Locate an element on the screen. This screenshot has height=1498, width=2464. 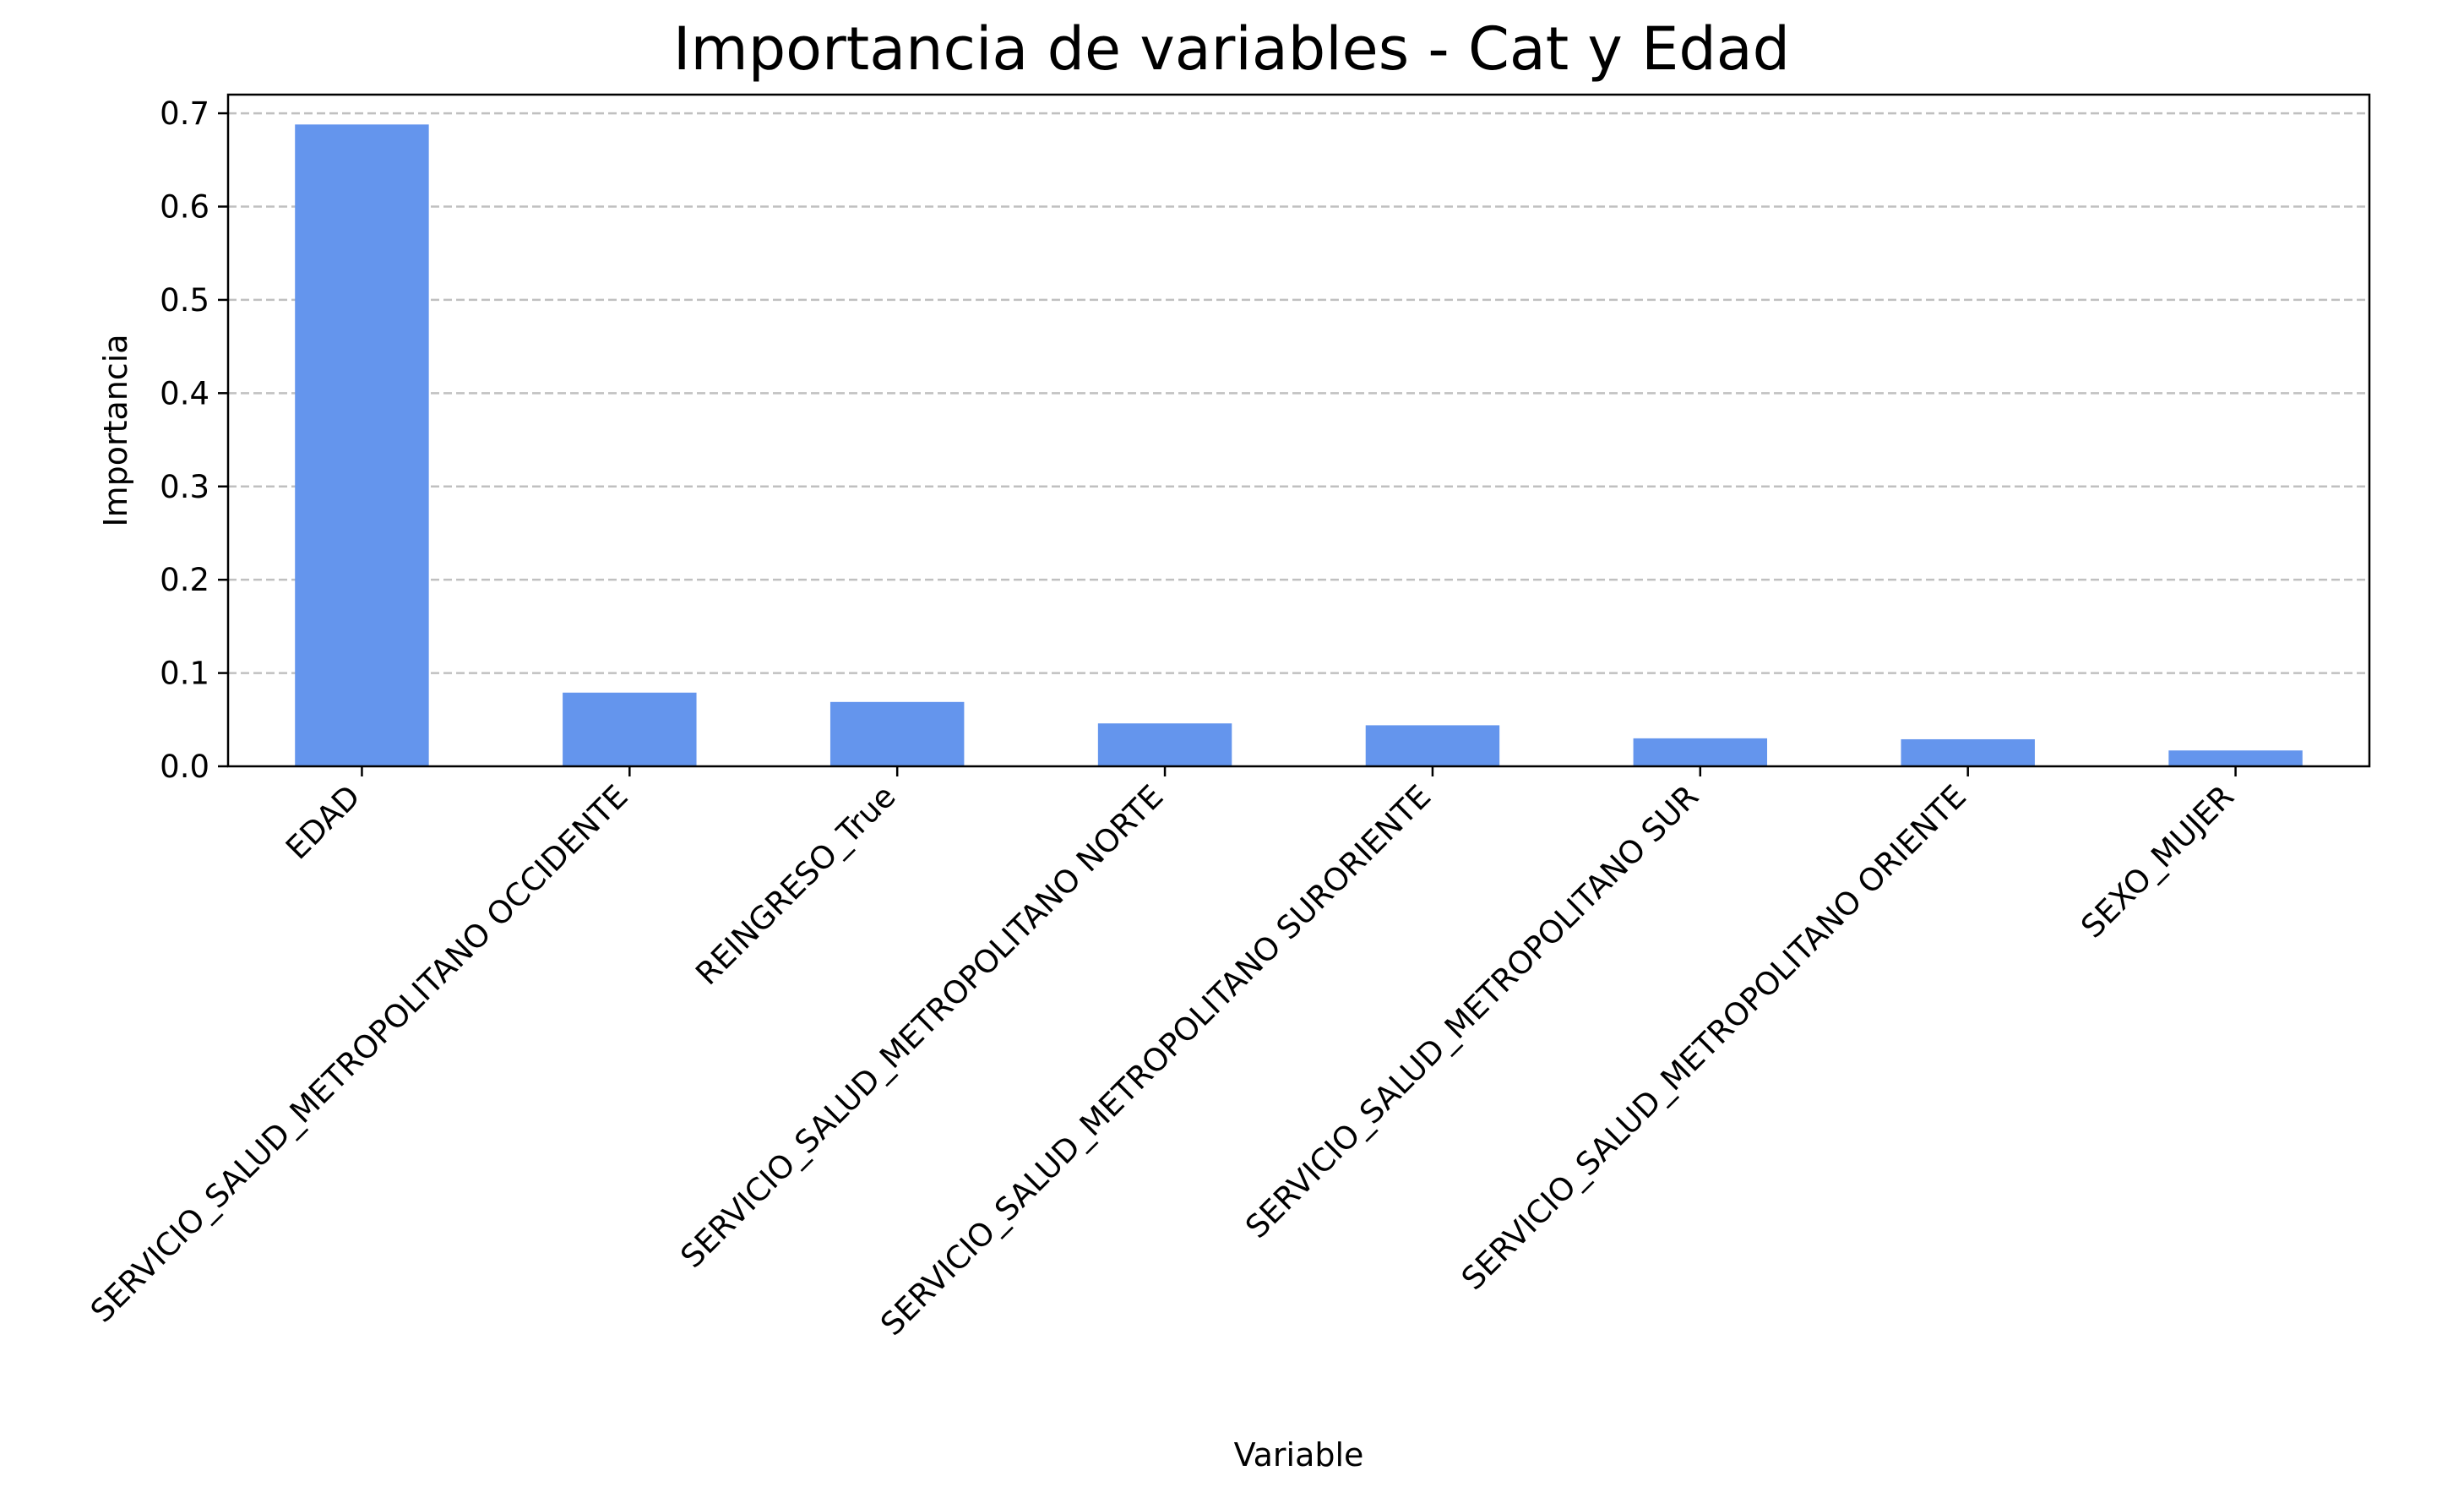
y-tick-label: 0.1 is located at coordinates (185, 674).